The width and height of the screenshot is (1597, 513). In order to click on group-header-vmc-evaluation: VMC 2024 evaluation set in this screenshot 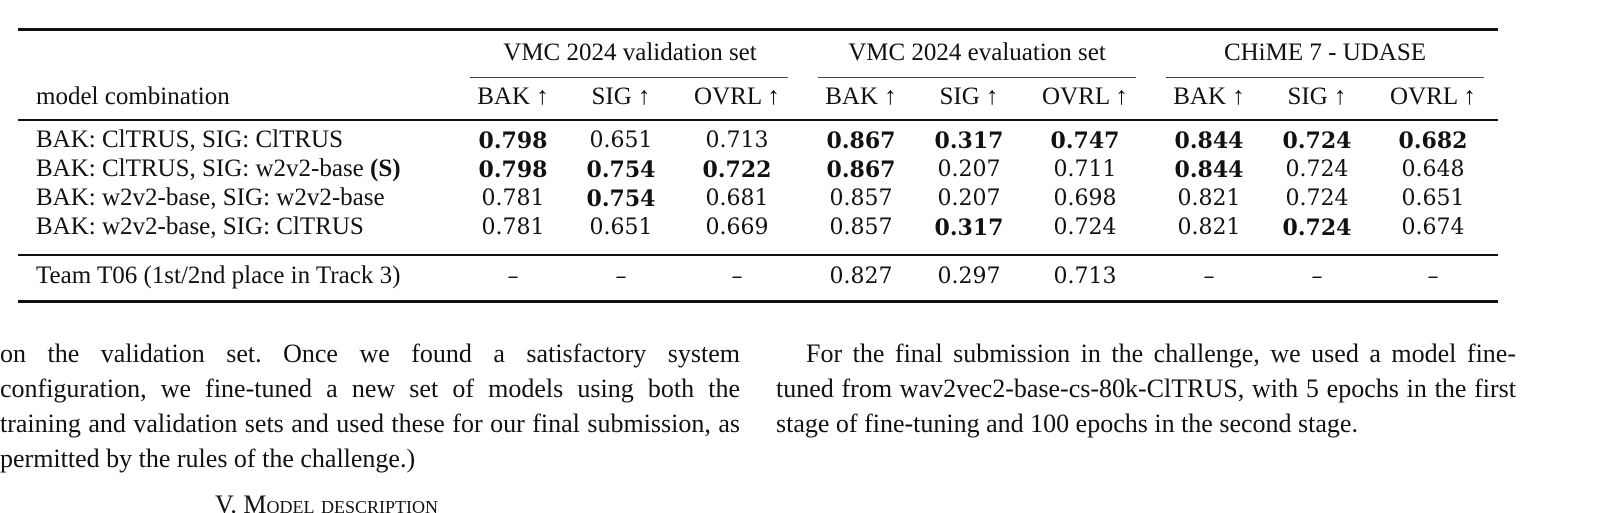, I will do `click(977, 52)`.